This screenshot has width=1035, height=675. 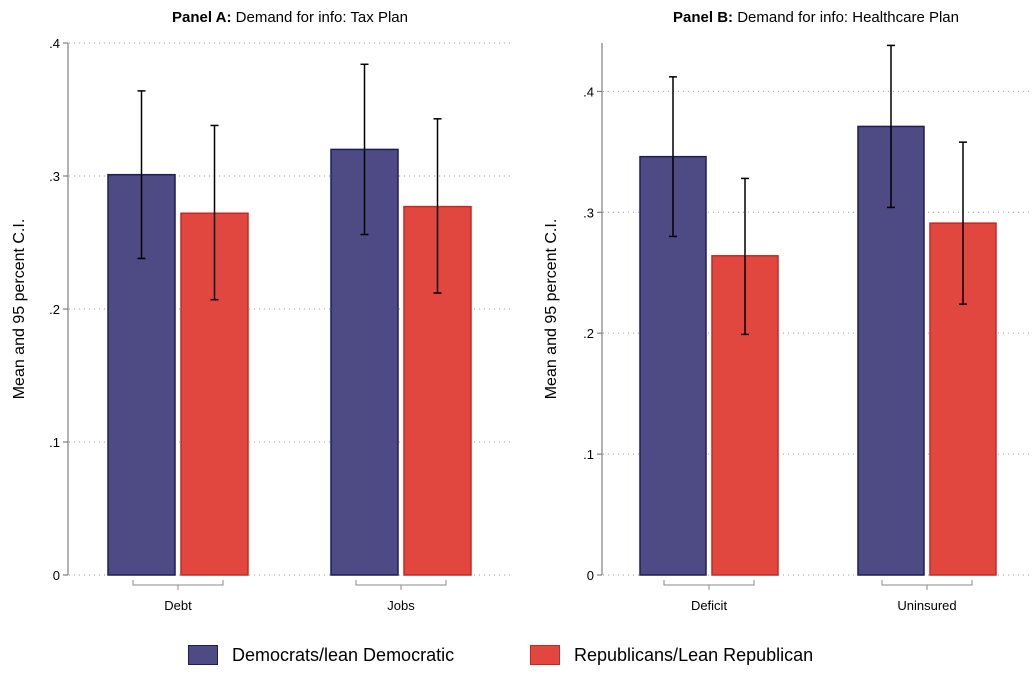 What do you see at coordinates (846, 17) in the screenshot?
I see `chart-title-text: Demand for info: Healthcare Plan` at bounding box center [846, 17].